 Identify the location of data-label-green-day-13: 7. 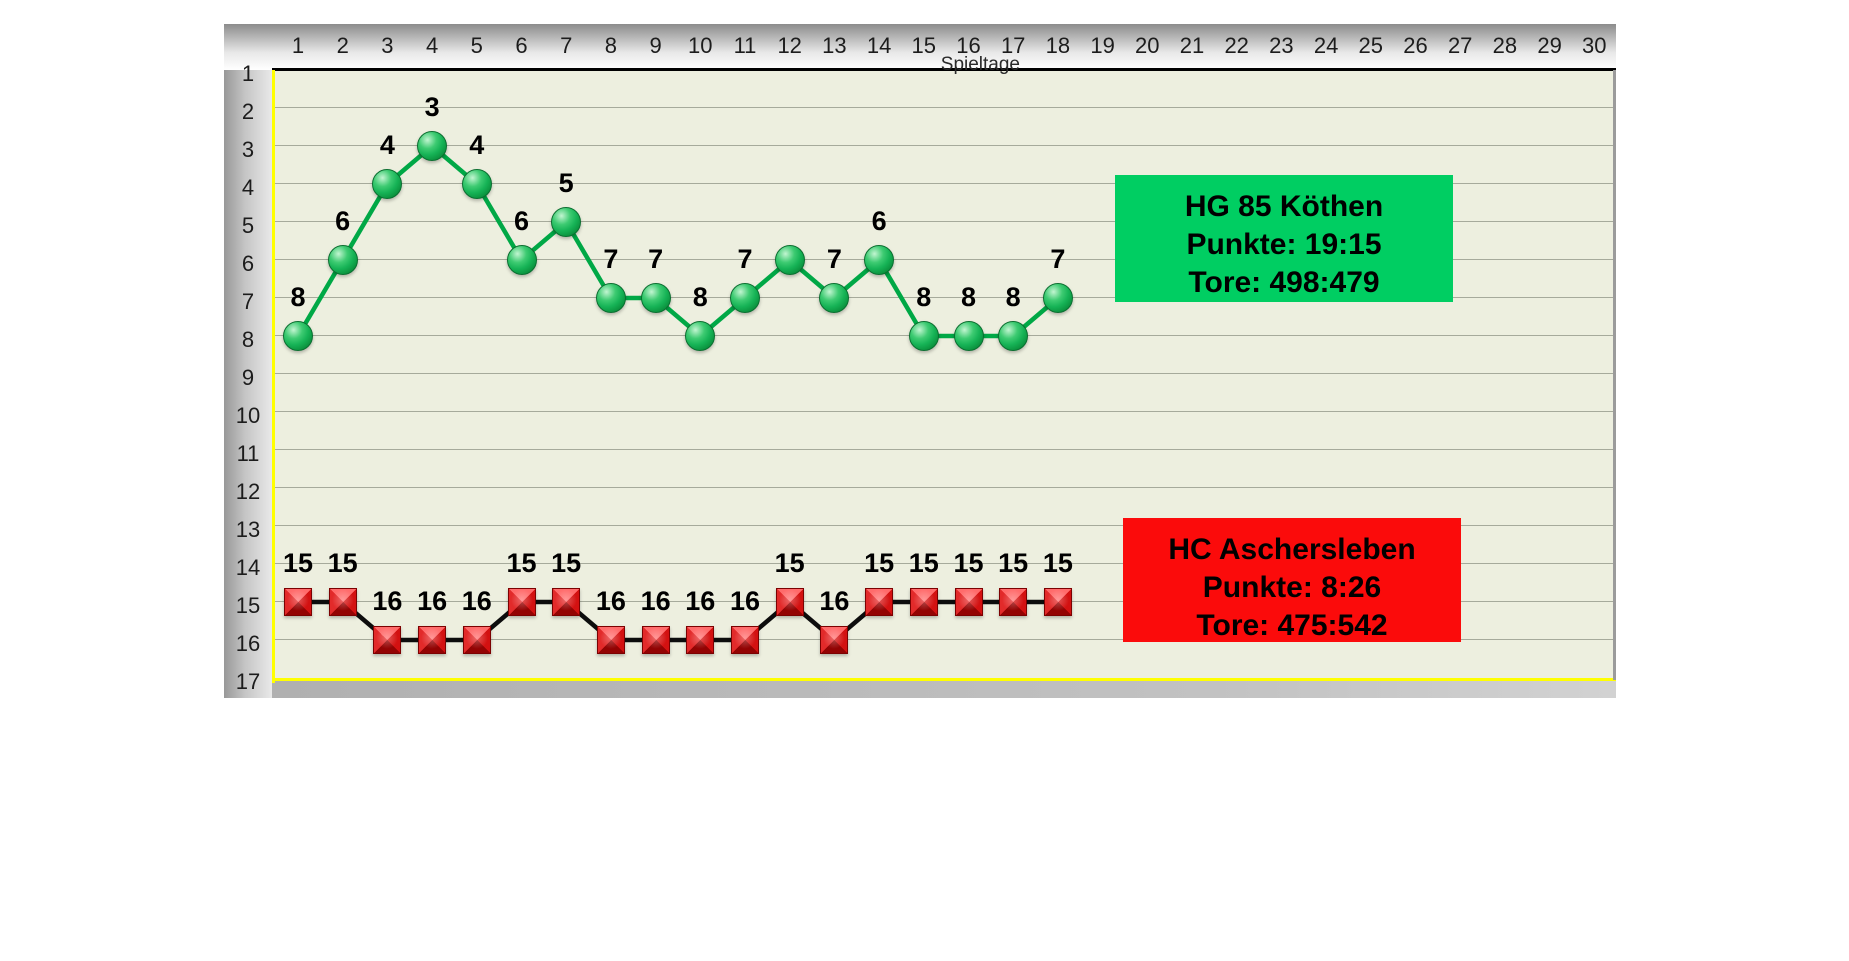
(834, 259).